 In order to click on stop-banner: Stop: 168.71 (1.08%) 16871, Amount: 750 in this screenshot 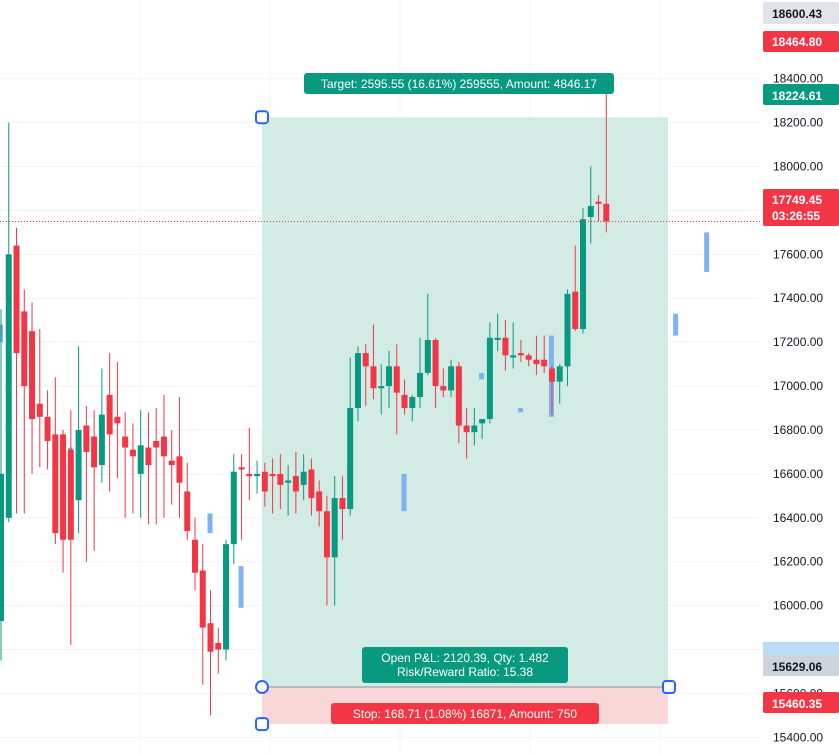, I will do `click(465, 713)`.